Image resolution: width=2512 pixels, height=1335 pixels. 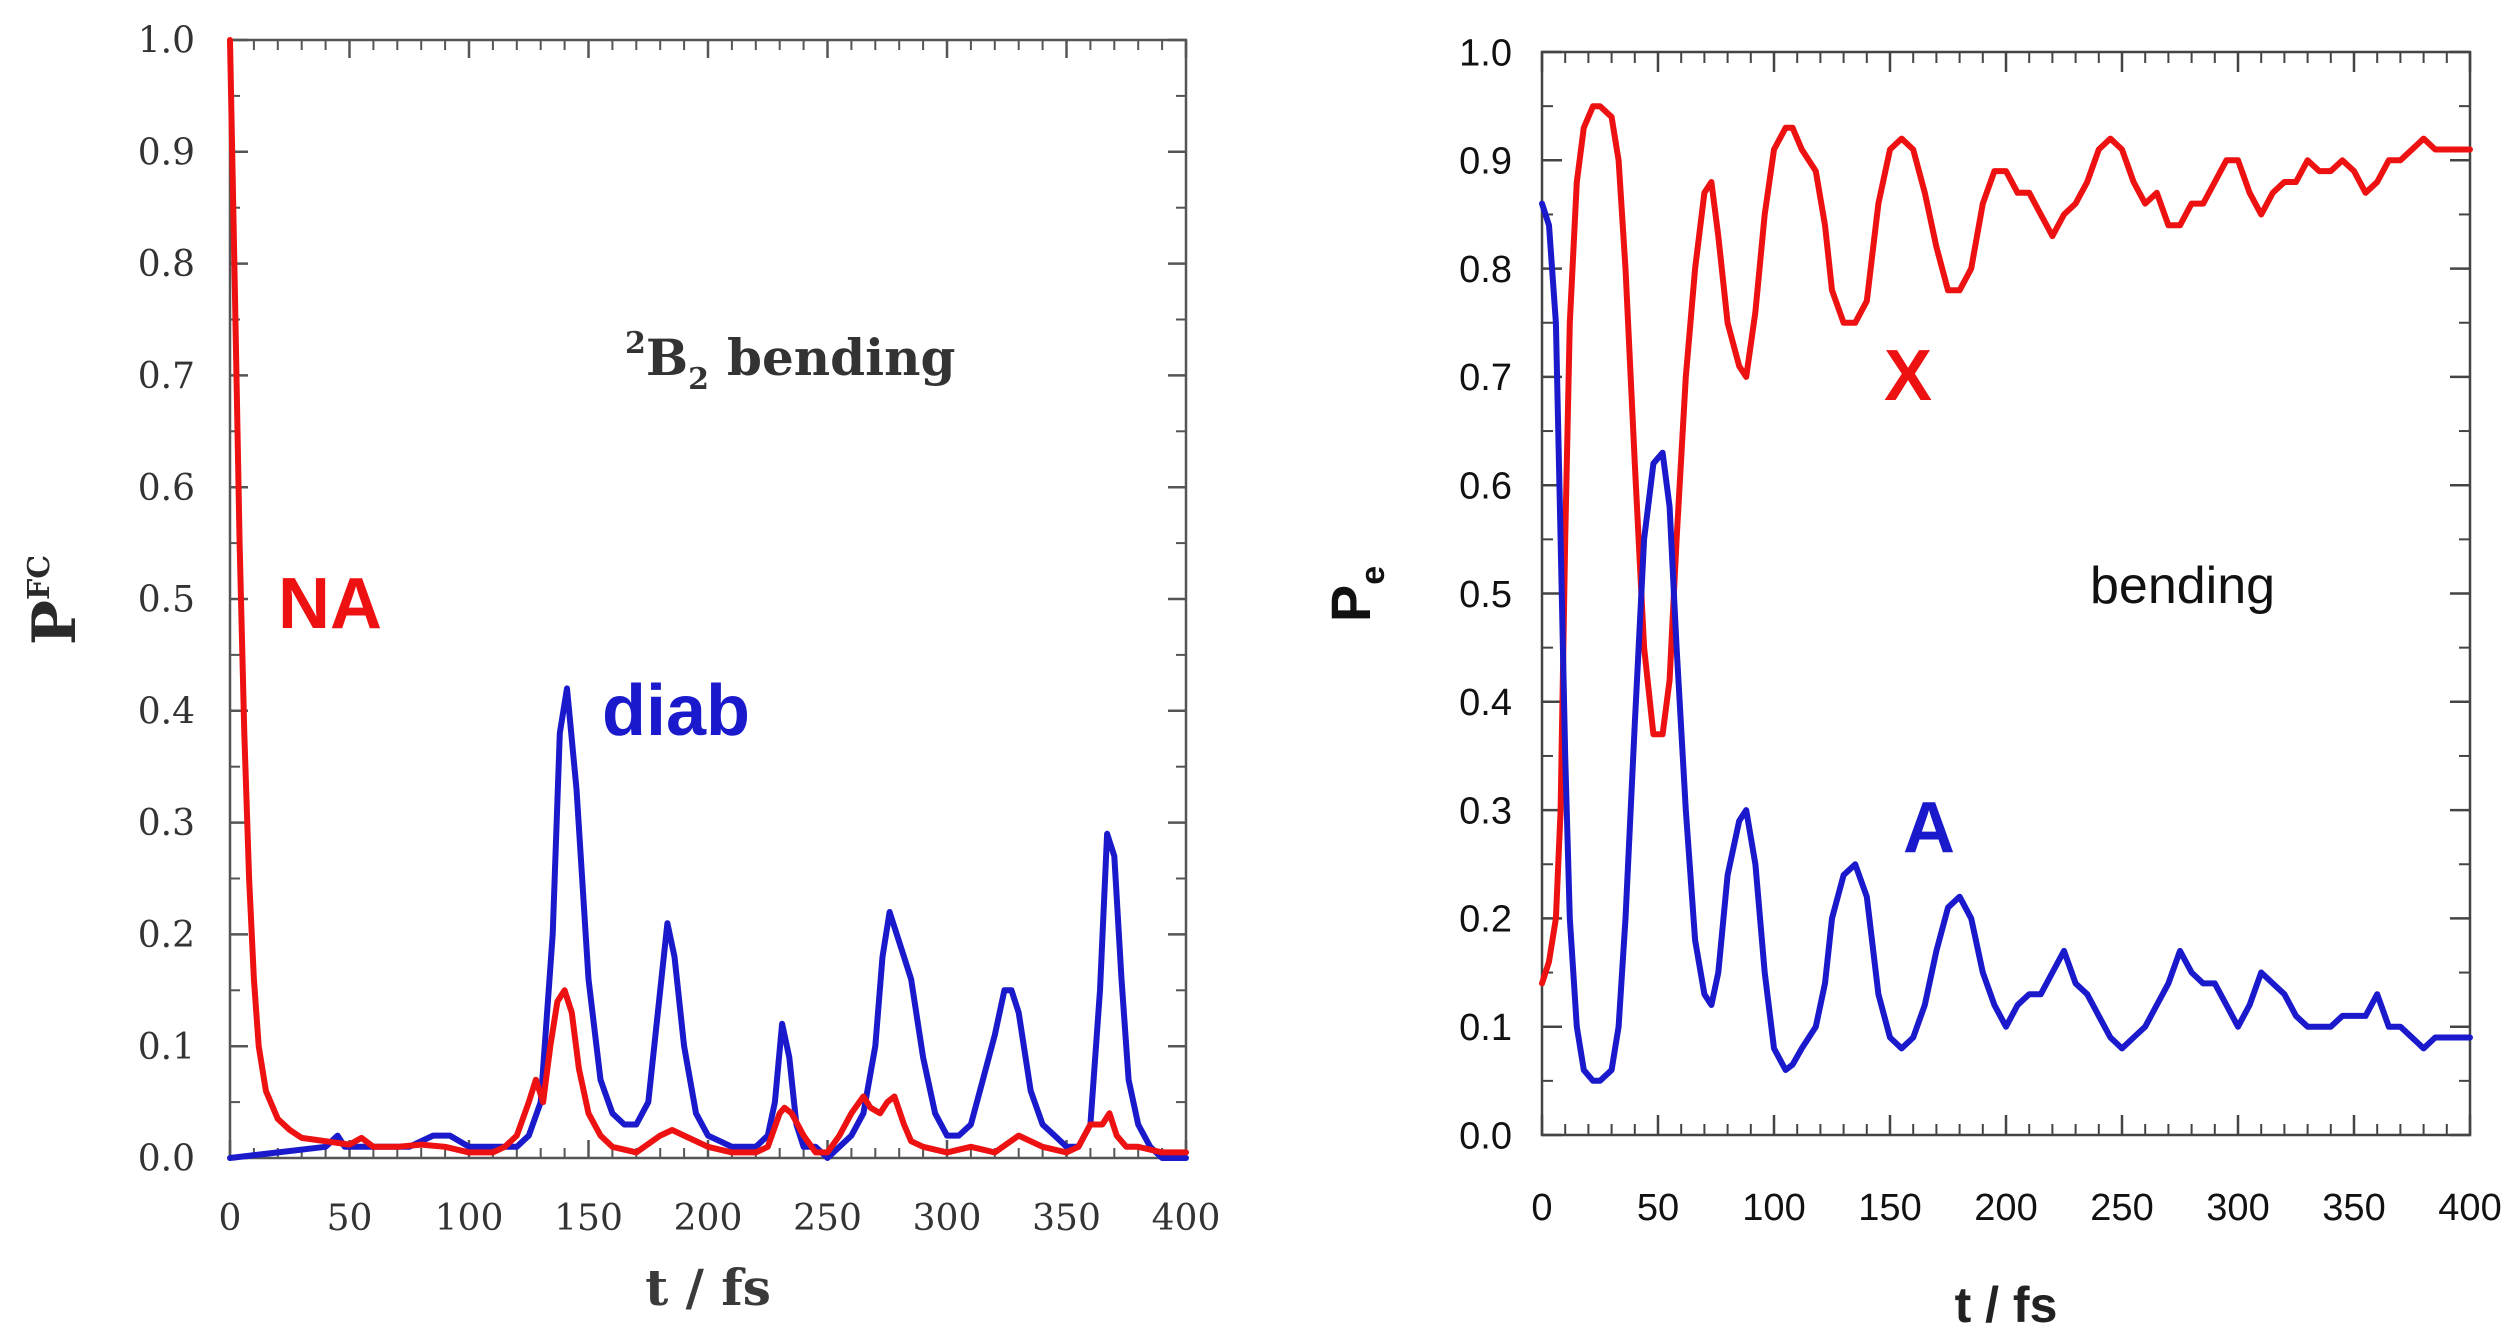 I want to click on left-y-tick-label: 0.5, so click(x=166, y=600).